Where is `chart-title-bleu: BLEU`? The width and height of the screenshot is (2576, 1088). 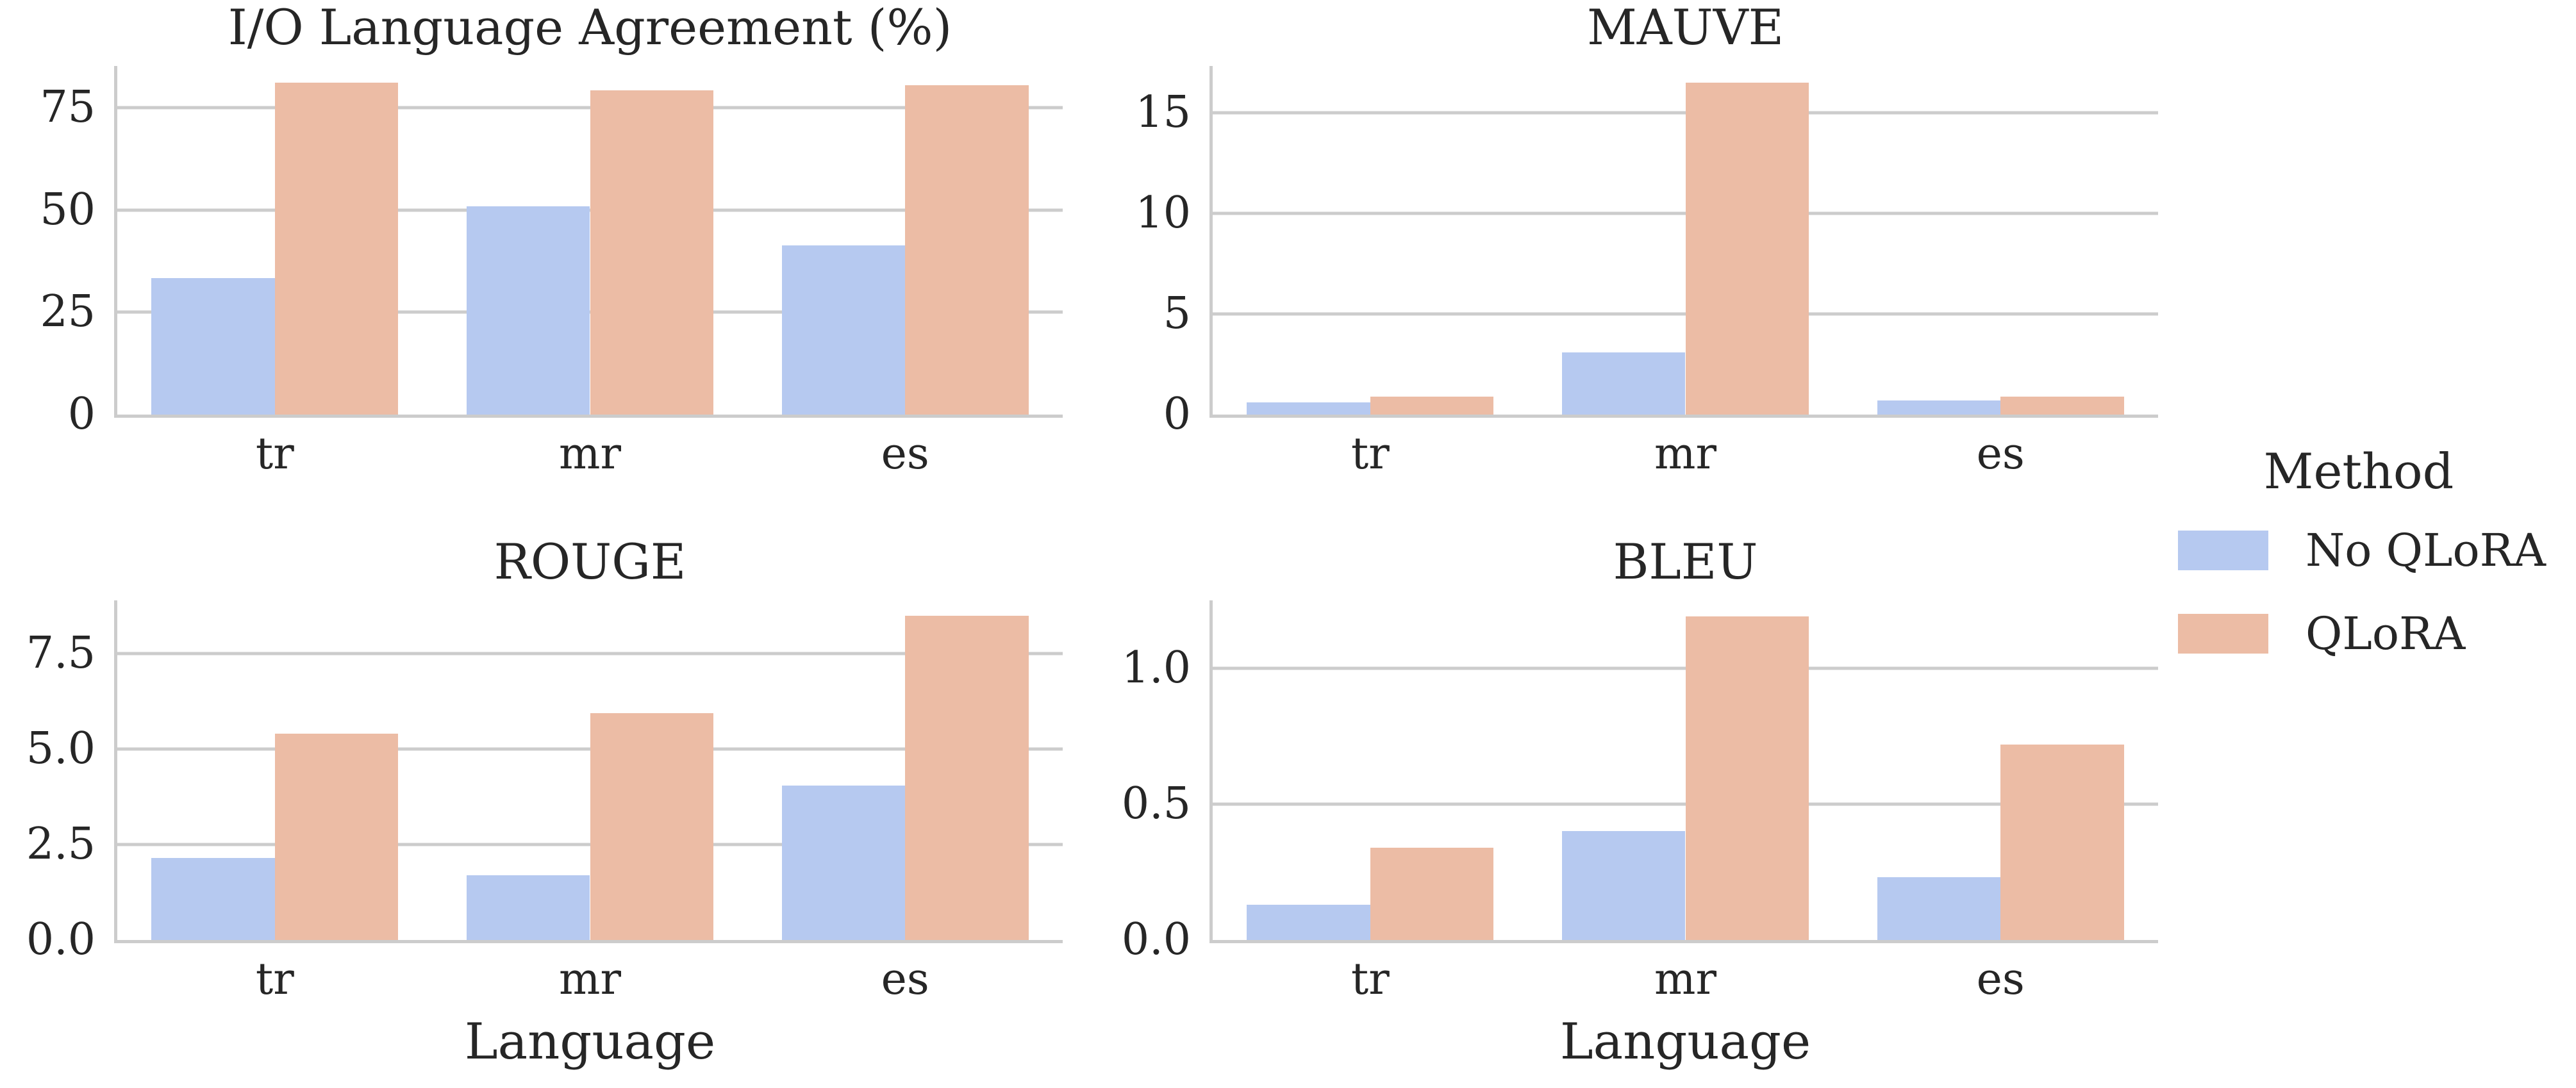
chart-title-bleu: BLEU is located at coordinates (1685, 561).